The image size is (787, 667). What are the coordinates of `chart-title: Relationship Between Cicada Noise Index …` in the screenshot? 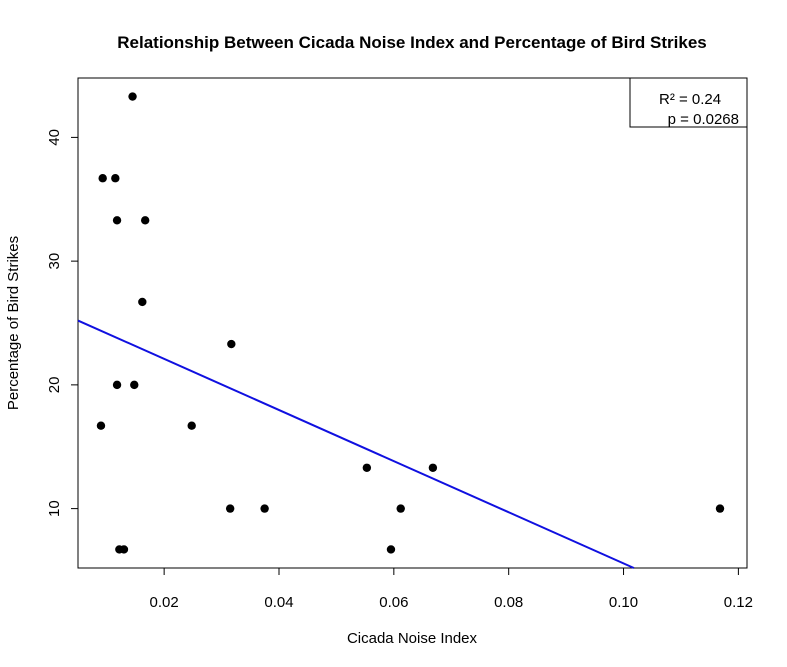 It's located at (412, 42).